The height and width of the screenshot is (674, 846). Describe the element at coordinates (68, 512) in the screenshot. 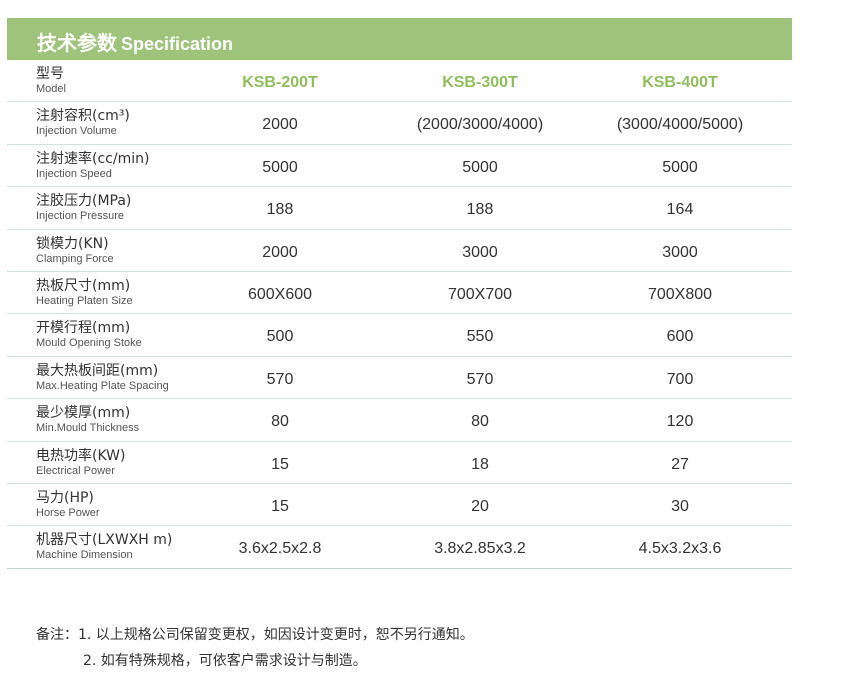

I see `label-en: Horse Power` at that location.